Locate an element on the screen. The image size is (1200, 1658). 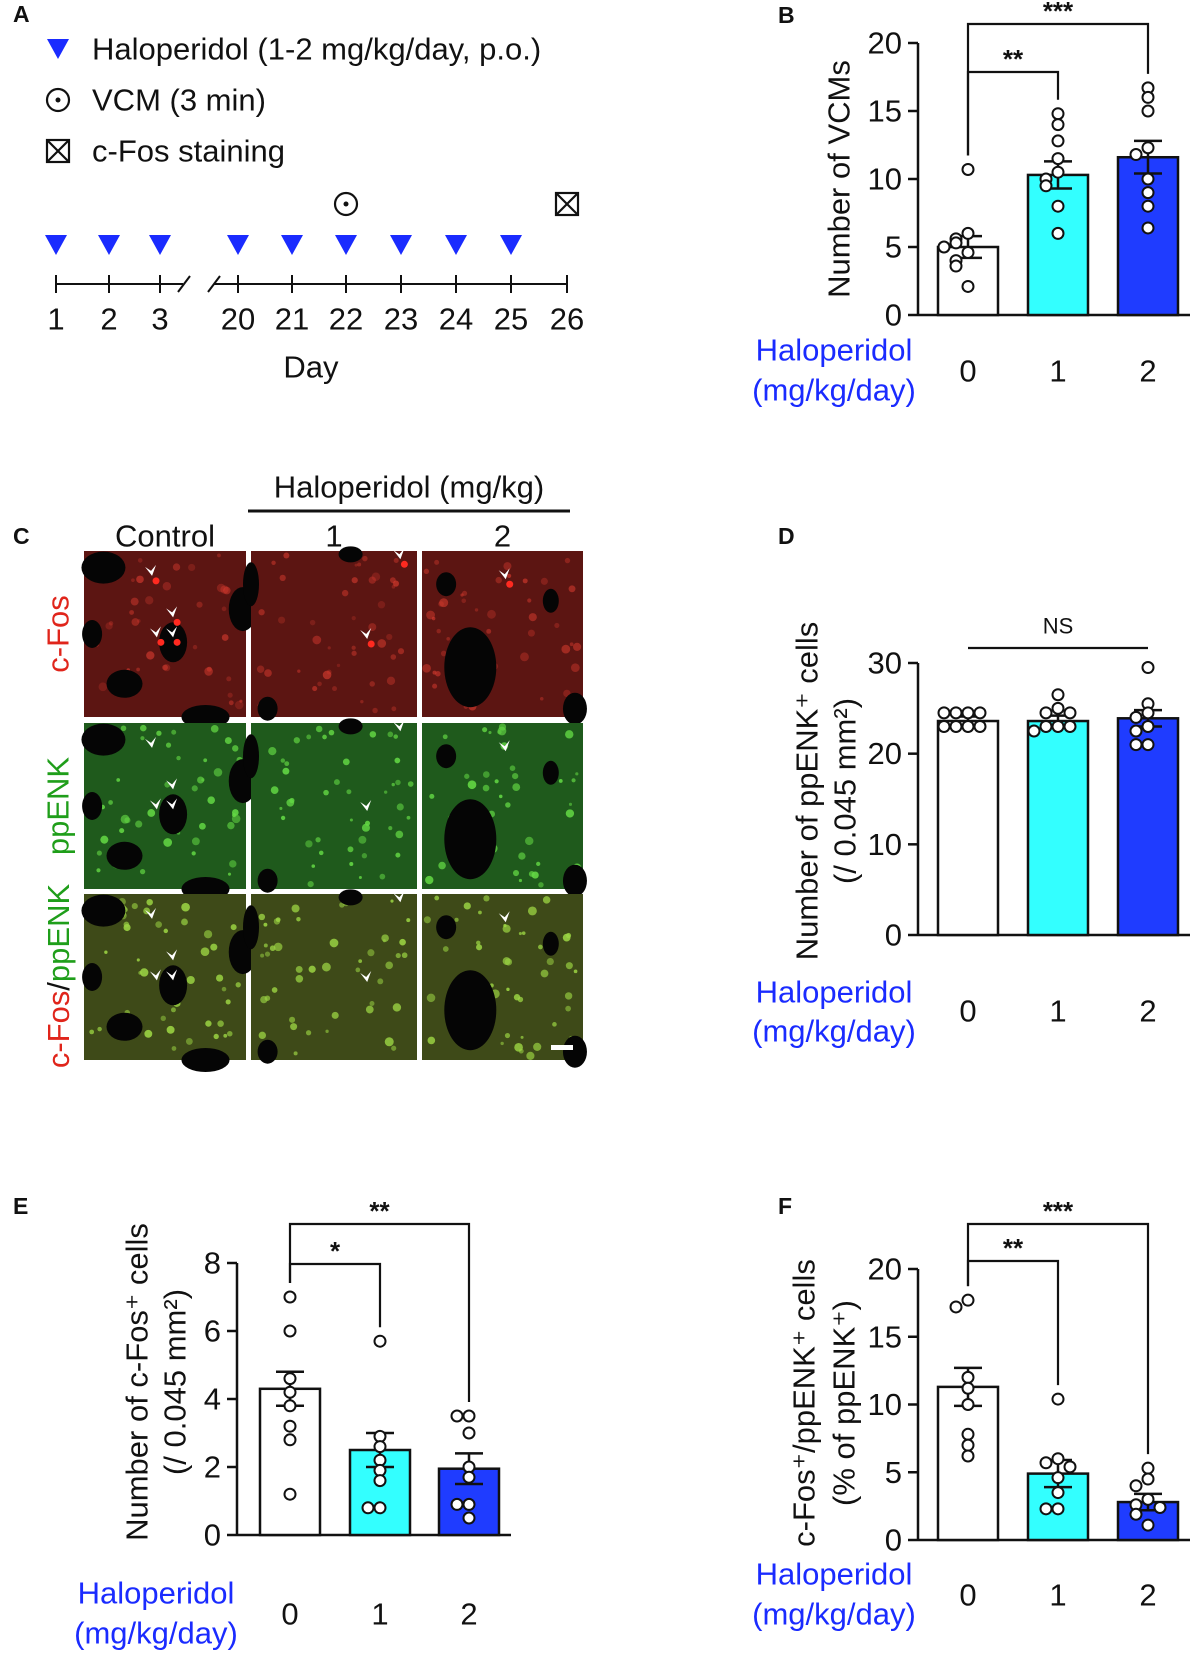
day-label: 20 is located at coordinates (238, 319).